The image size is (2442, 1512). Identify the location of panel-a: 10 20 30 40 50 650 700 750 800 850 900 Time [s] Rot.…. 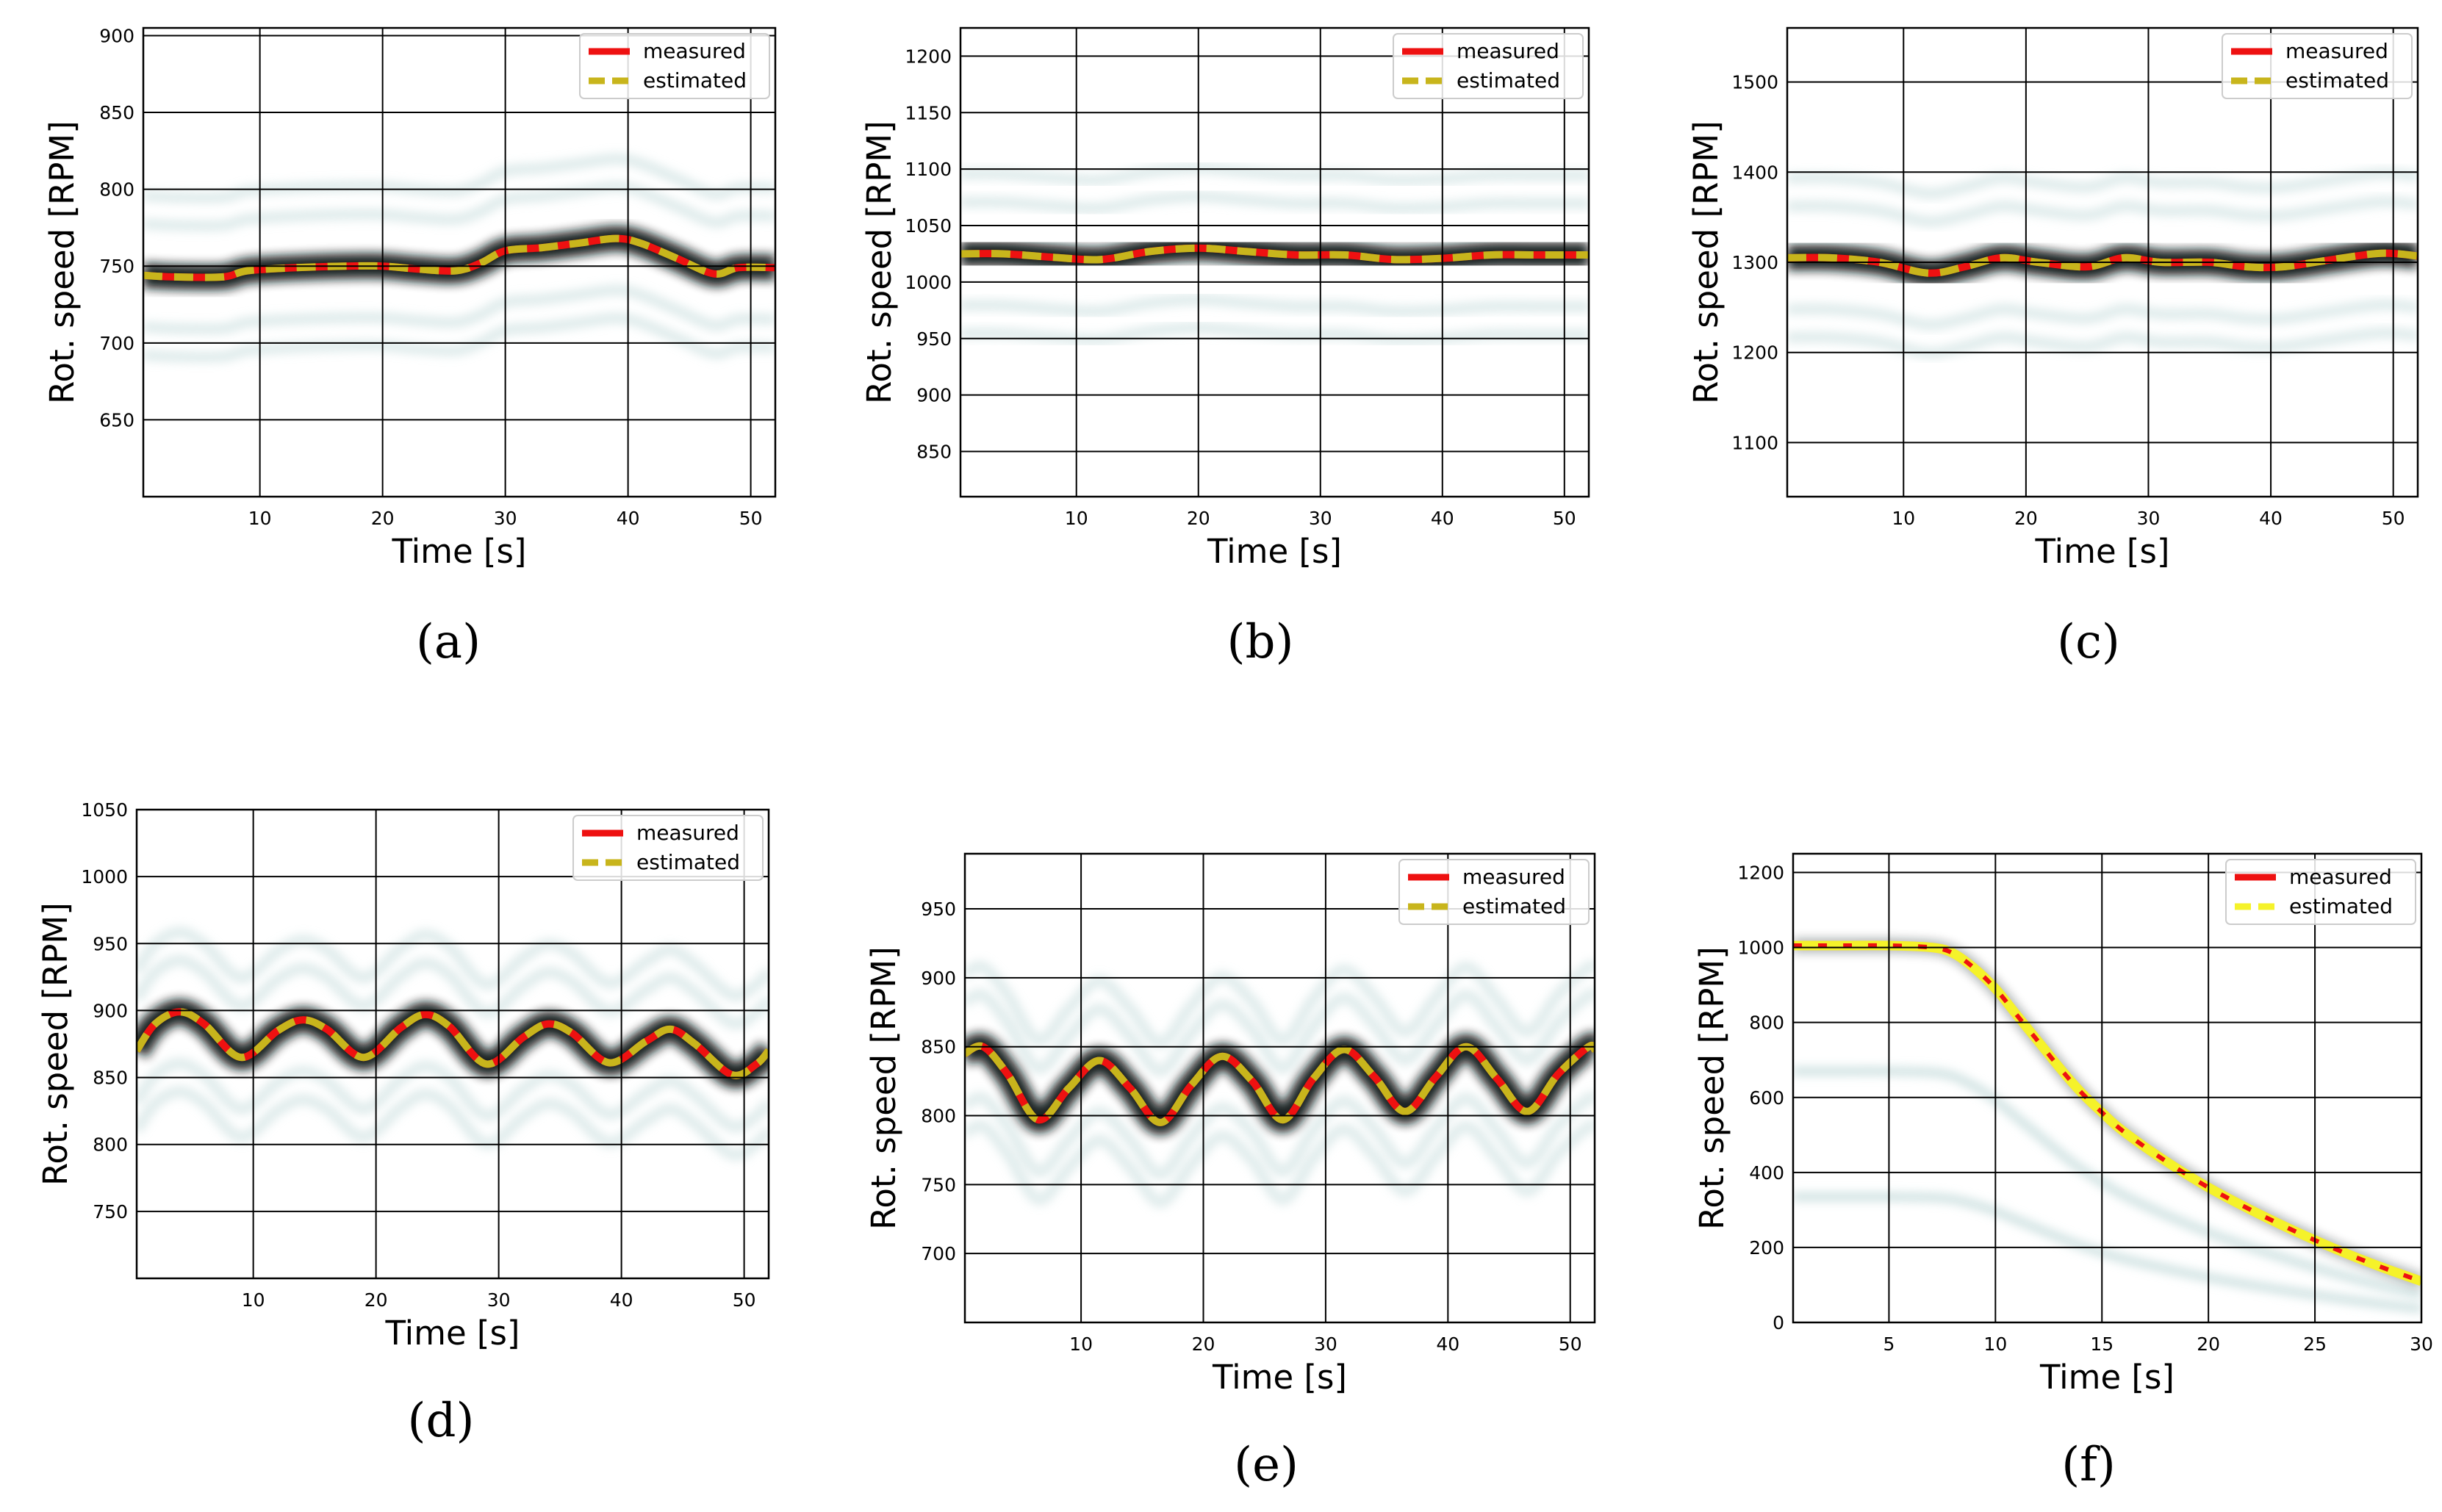
(410, 347).